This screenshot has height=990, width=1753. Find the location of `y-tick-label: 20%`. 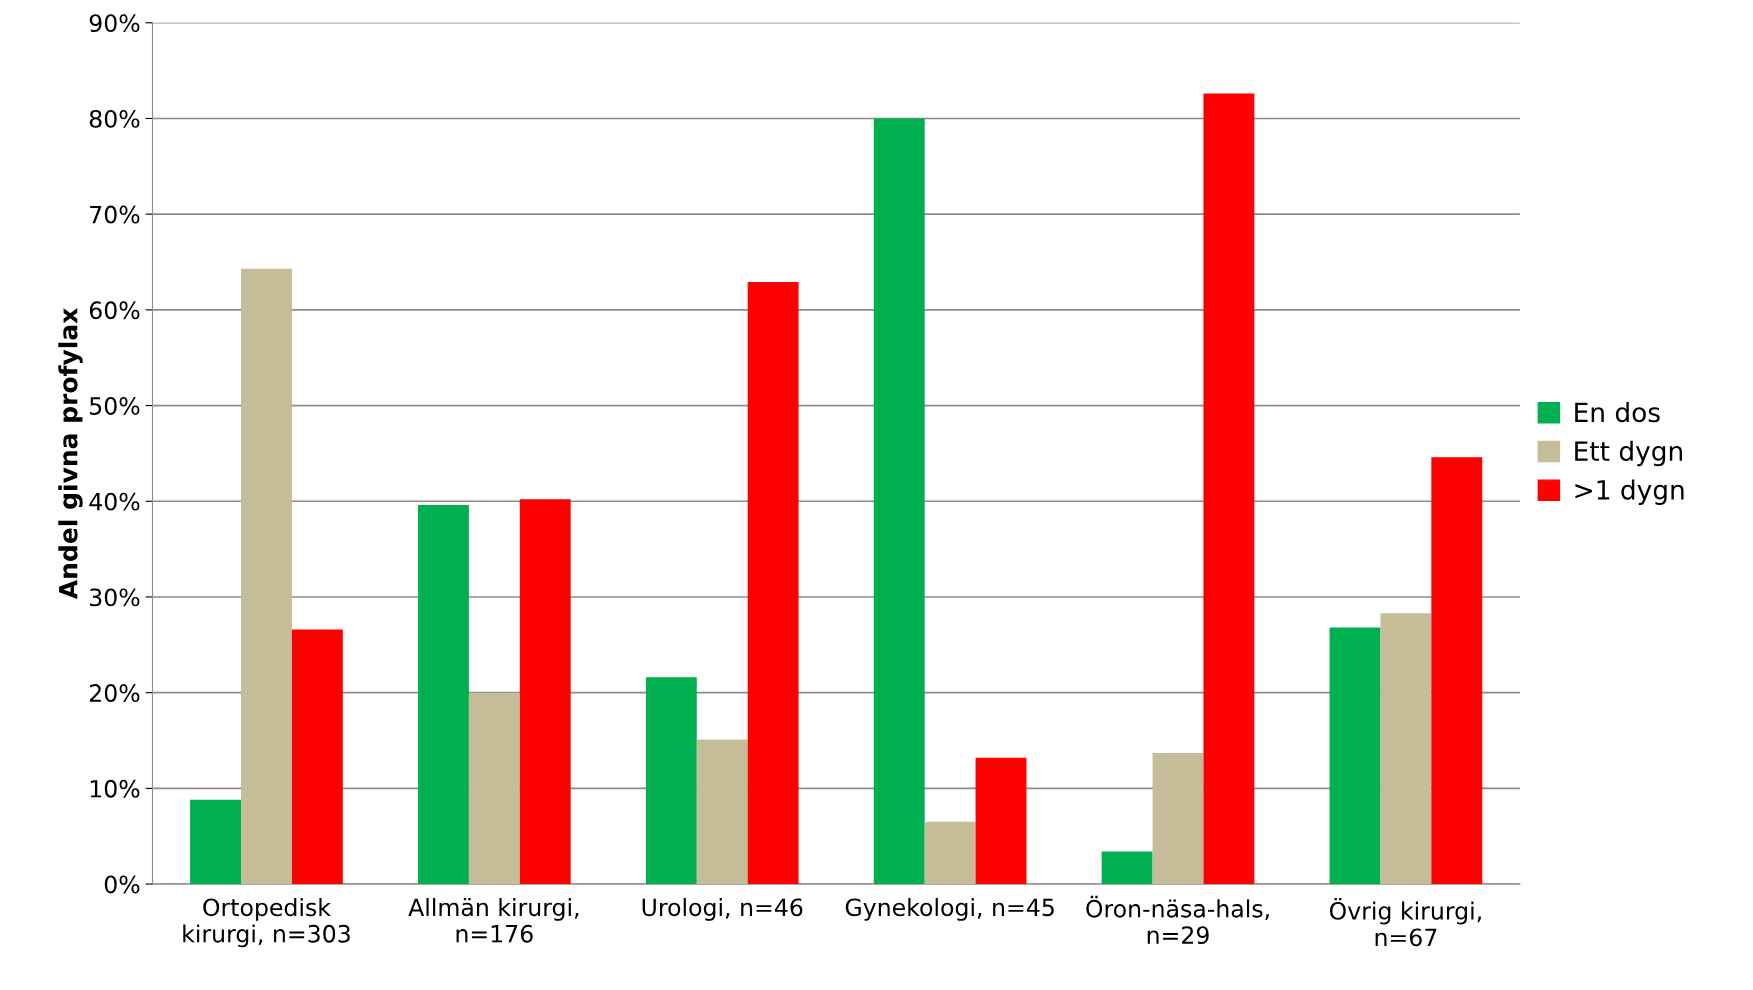

y-tick-label: 20% is located at coordinates (114, 693).